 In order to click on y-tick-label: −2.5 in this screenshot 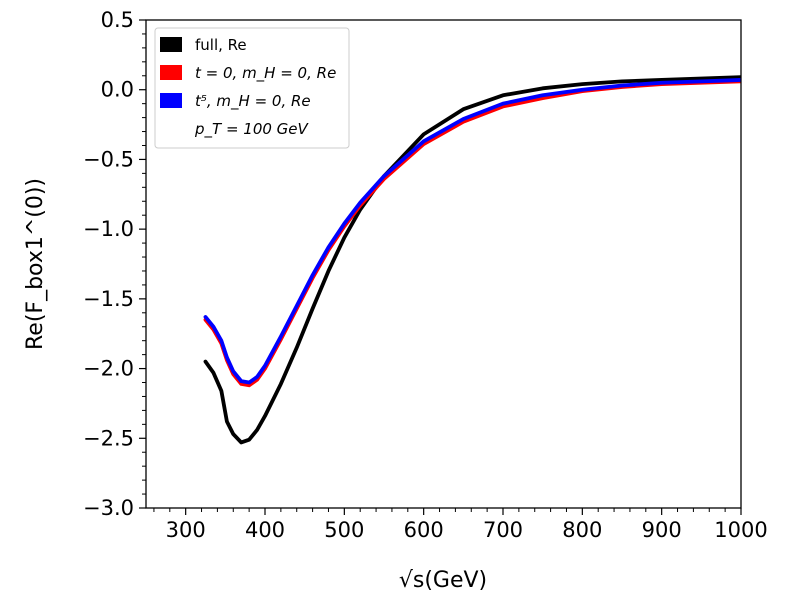, I will do `click(108, 438)`.